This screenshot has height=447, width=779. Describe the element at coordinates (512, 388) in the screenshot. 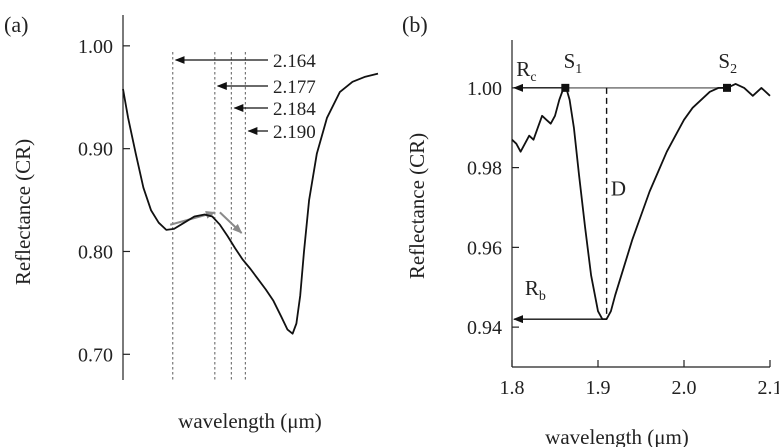

I see `panel-b-x-tick-label: 1.8` at that location.